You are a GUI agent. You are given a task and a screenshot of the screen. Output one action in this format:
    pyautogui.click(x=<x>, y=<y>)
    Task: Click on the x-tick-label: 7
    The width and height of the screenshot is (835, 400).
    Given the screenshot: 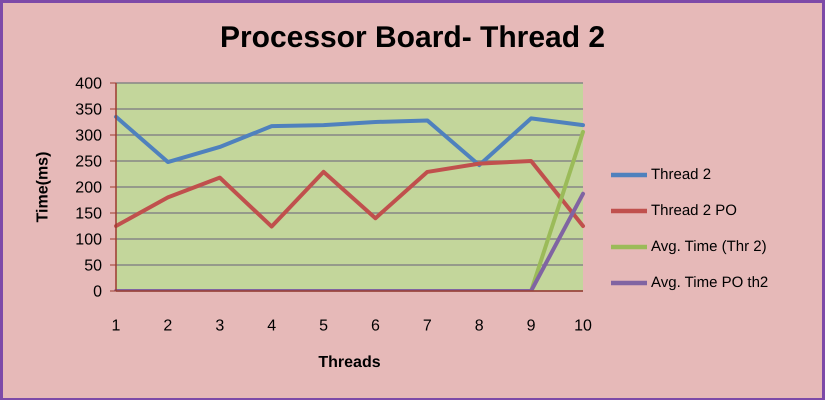 What is the action you would take?
    pyautogui.click(x=427, y=325)
    